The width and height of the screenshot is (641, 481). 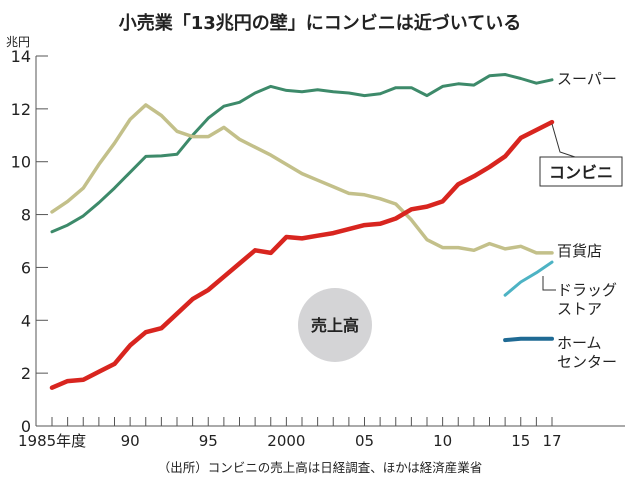 I want to click on y-tick-label: 4, so click(x=26, y=320).